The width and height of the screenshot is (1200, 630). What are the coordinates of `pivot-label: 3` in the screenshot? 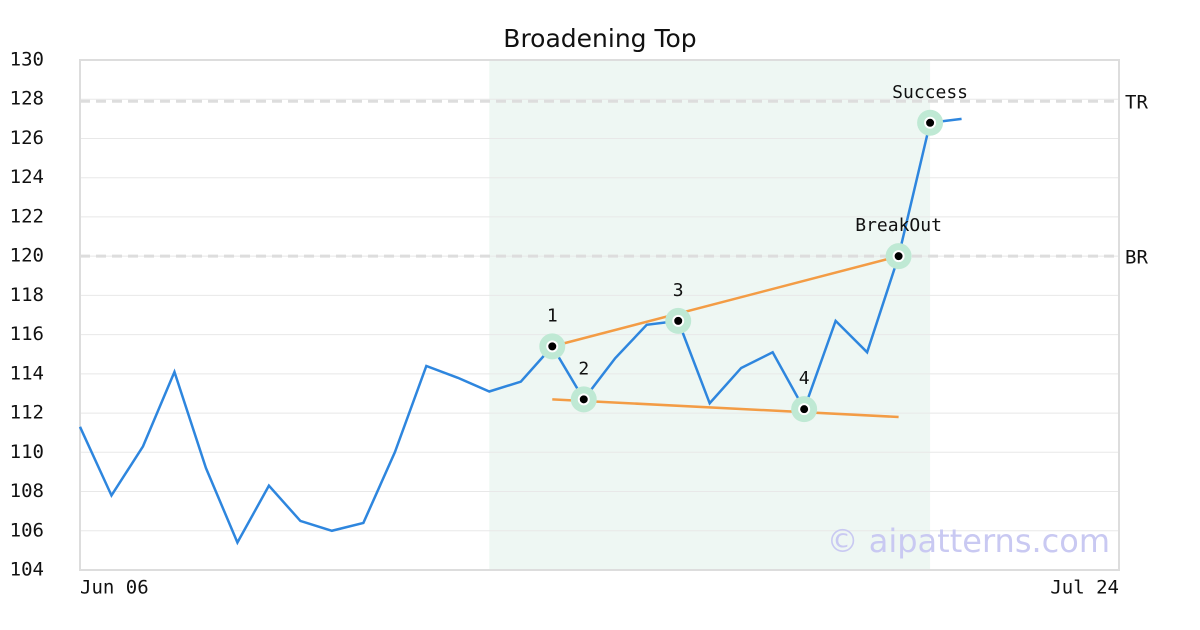 It's located at (678, 290).